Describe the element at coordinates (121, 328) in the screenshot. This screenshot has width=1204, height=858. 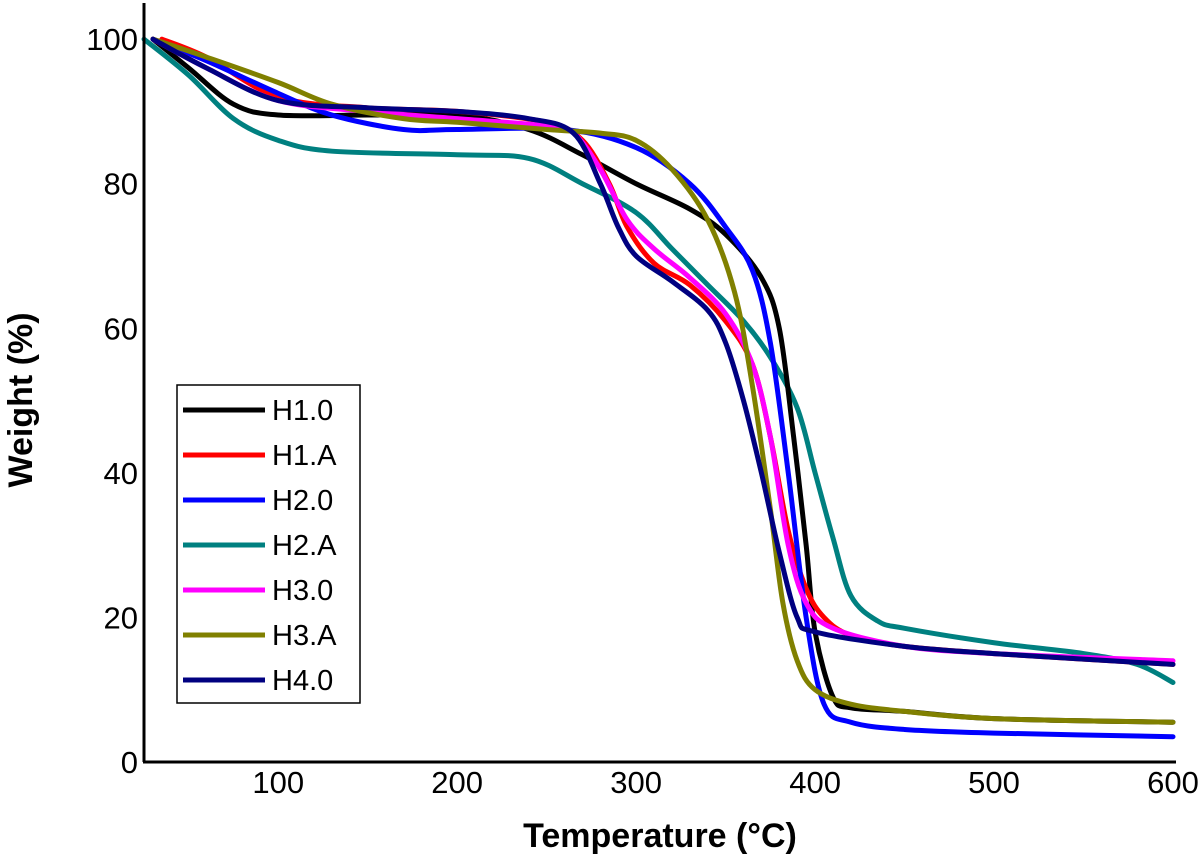
I see `y-tick-label: 60` at that location.